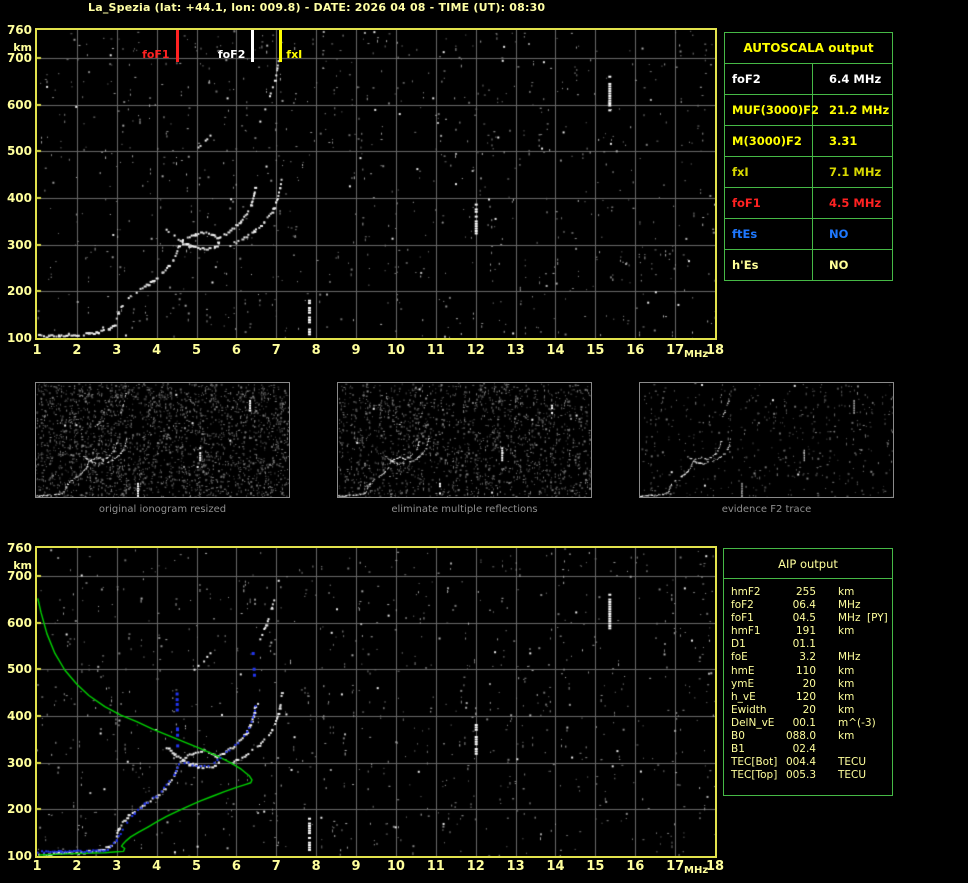 This screenshot has width=968, height=883. I want to click on aip-param-value: 01.1, so click(804, 644).